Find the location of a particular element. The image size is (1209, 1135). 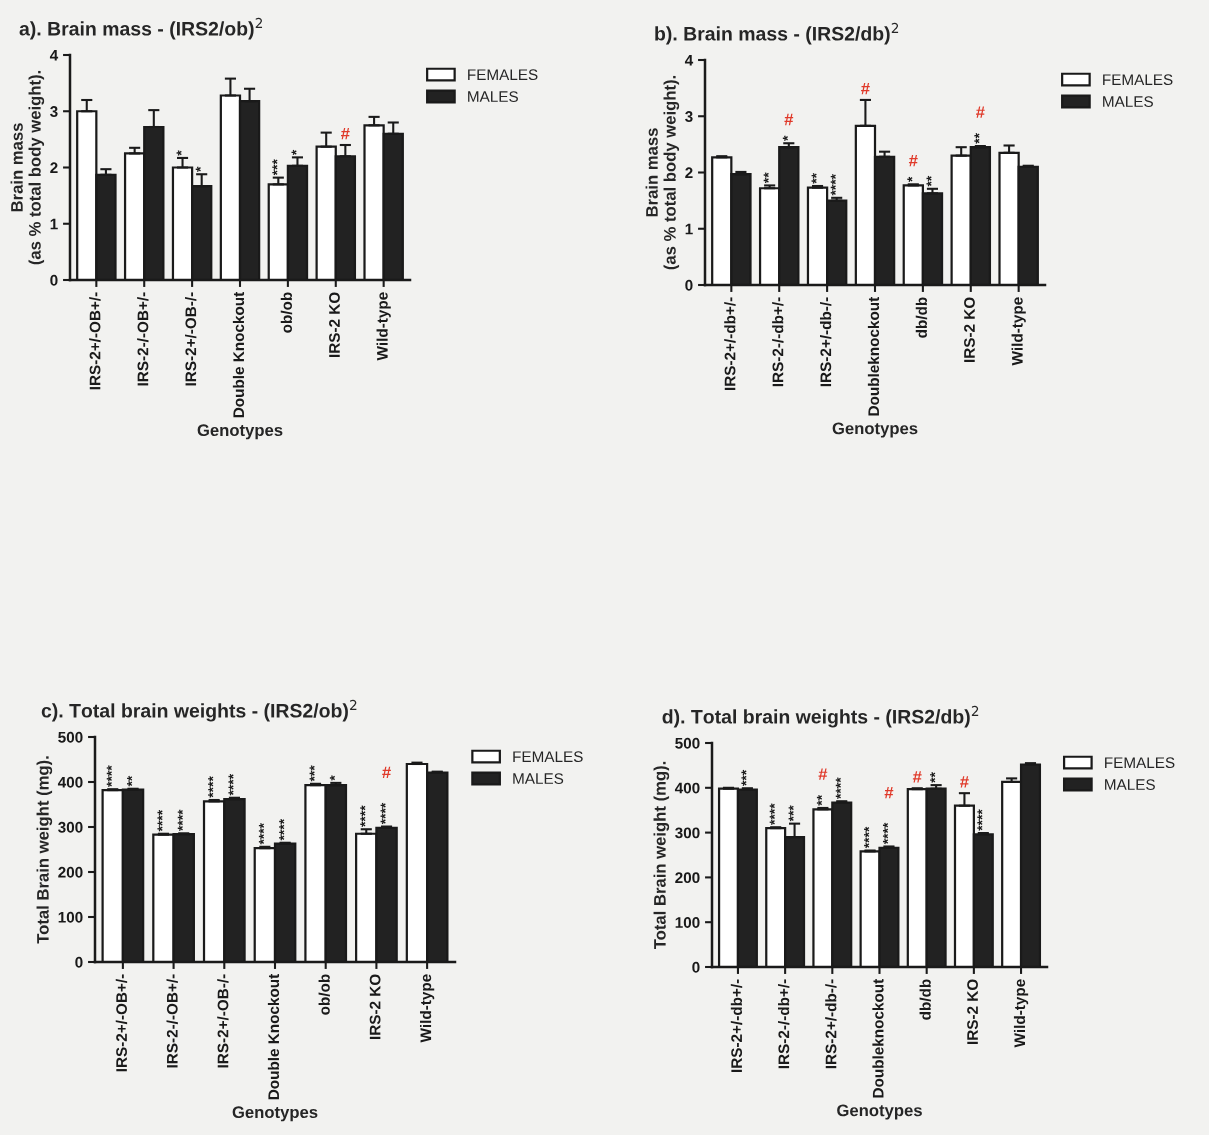

chart-title: c). Total brain weights - (IRS2/ob)$^{2}$ is located at coordinates (199, 710).